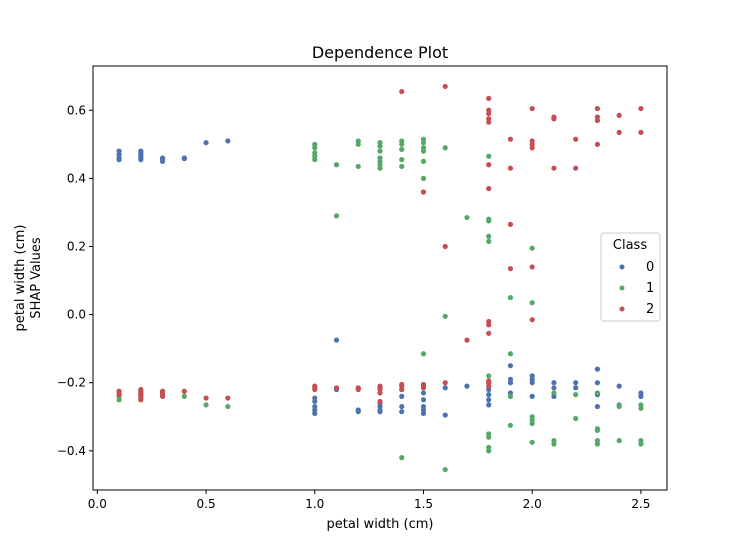  Describe the element at coordinates (640, 504) in the screenshot. I see `x-tick-label: 2.5` at that location.